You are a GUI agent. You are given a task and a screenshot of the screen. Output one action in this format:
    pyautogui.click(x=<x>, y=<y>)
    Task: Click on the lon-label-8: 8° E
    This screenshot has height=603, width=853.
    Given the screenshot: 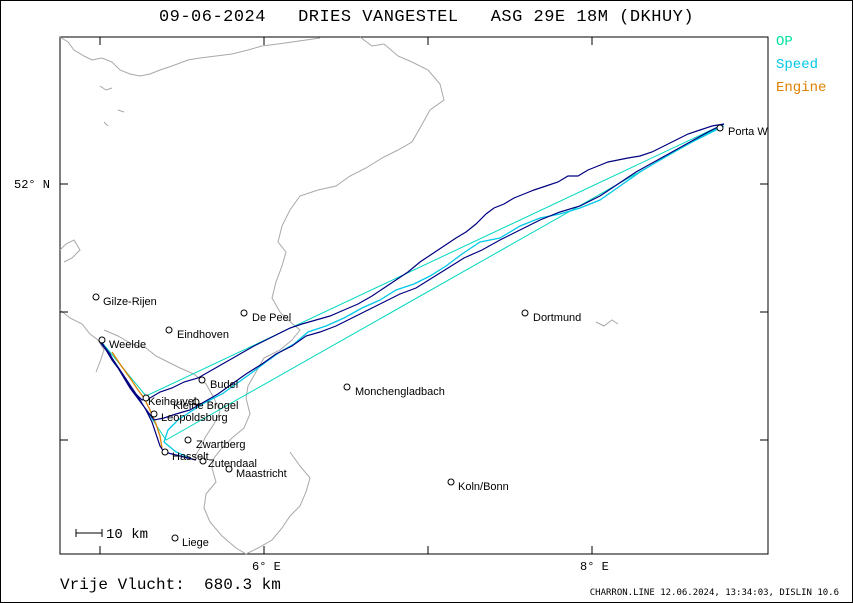 What is the action you would take?
    pyautogui.click(x=594, y=567)
    